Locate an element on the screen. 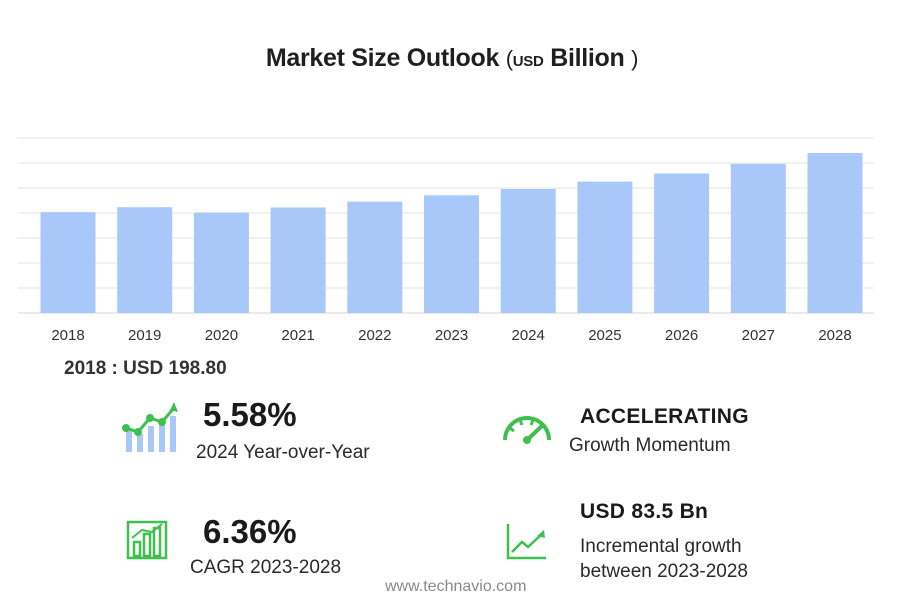 Image resolution: width=904 pixels, height=596 pixels. incremental-label-line1: Incremental growth is located at coordinates (661, 546).